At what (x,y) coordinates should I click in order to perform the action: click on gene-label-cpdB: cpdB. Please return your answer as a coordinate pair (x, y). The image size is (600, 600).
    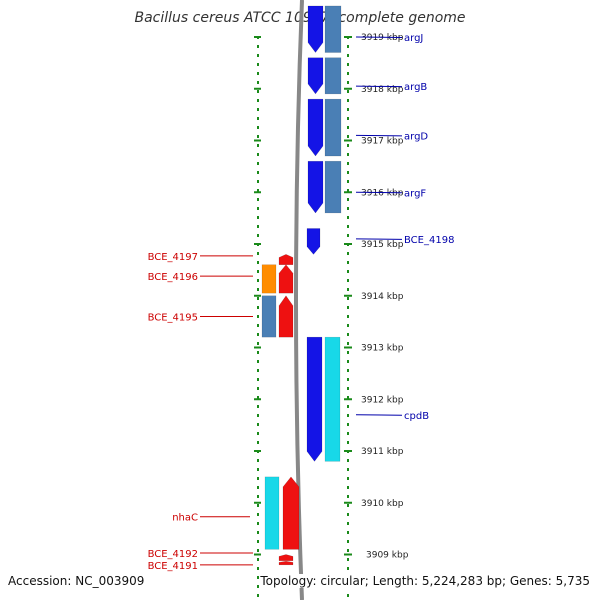
    Looking at the image, I should click on (416, 416).